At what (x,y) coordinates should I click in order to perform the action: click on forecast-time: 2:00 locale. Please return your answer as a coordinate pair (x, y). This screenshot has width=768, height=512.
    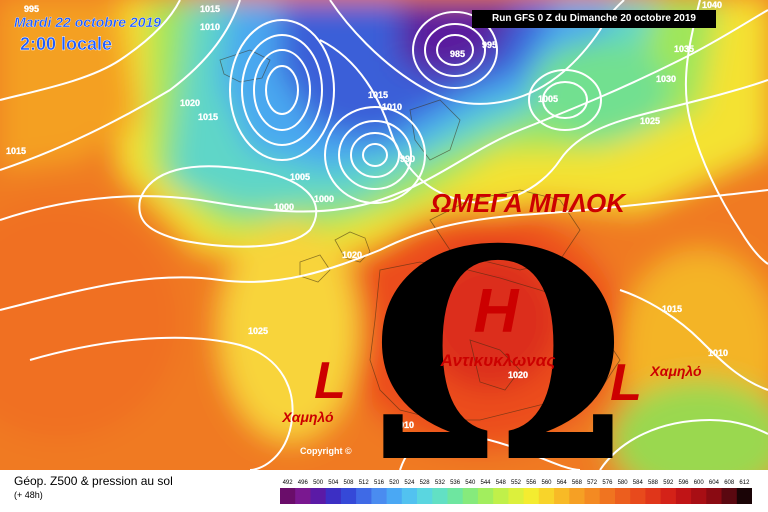
    Looking at the image, I should click on (66, 44).